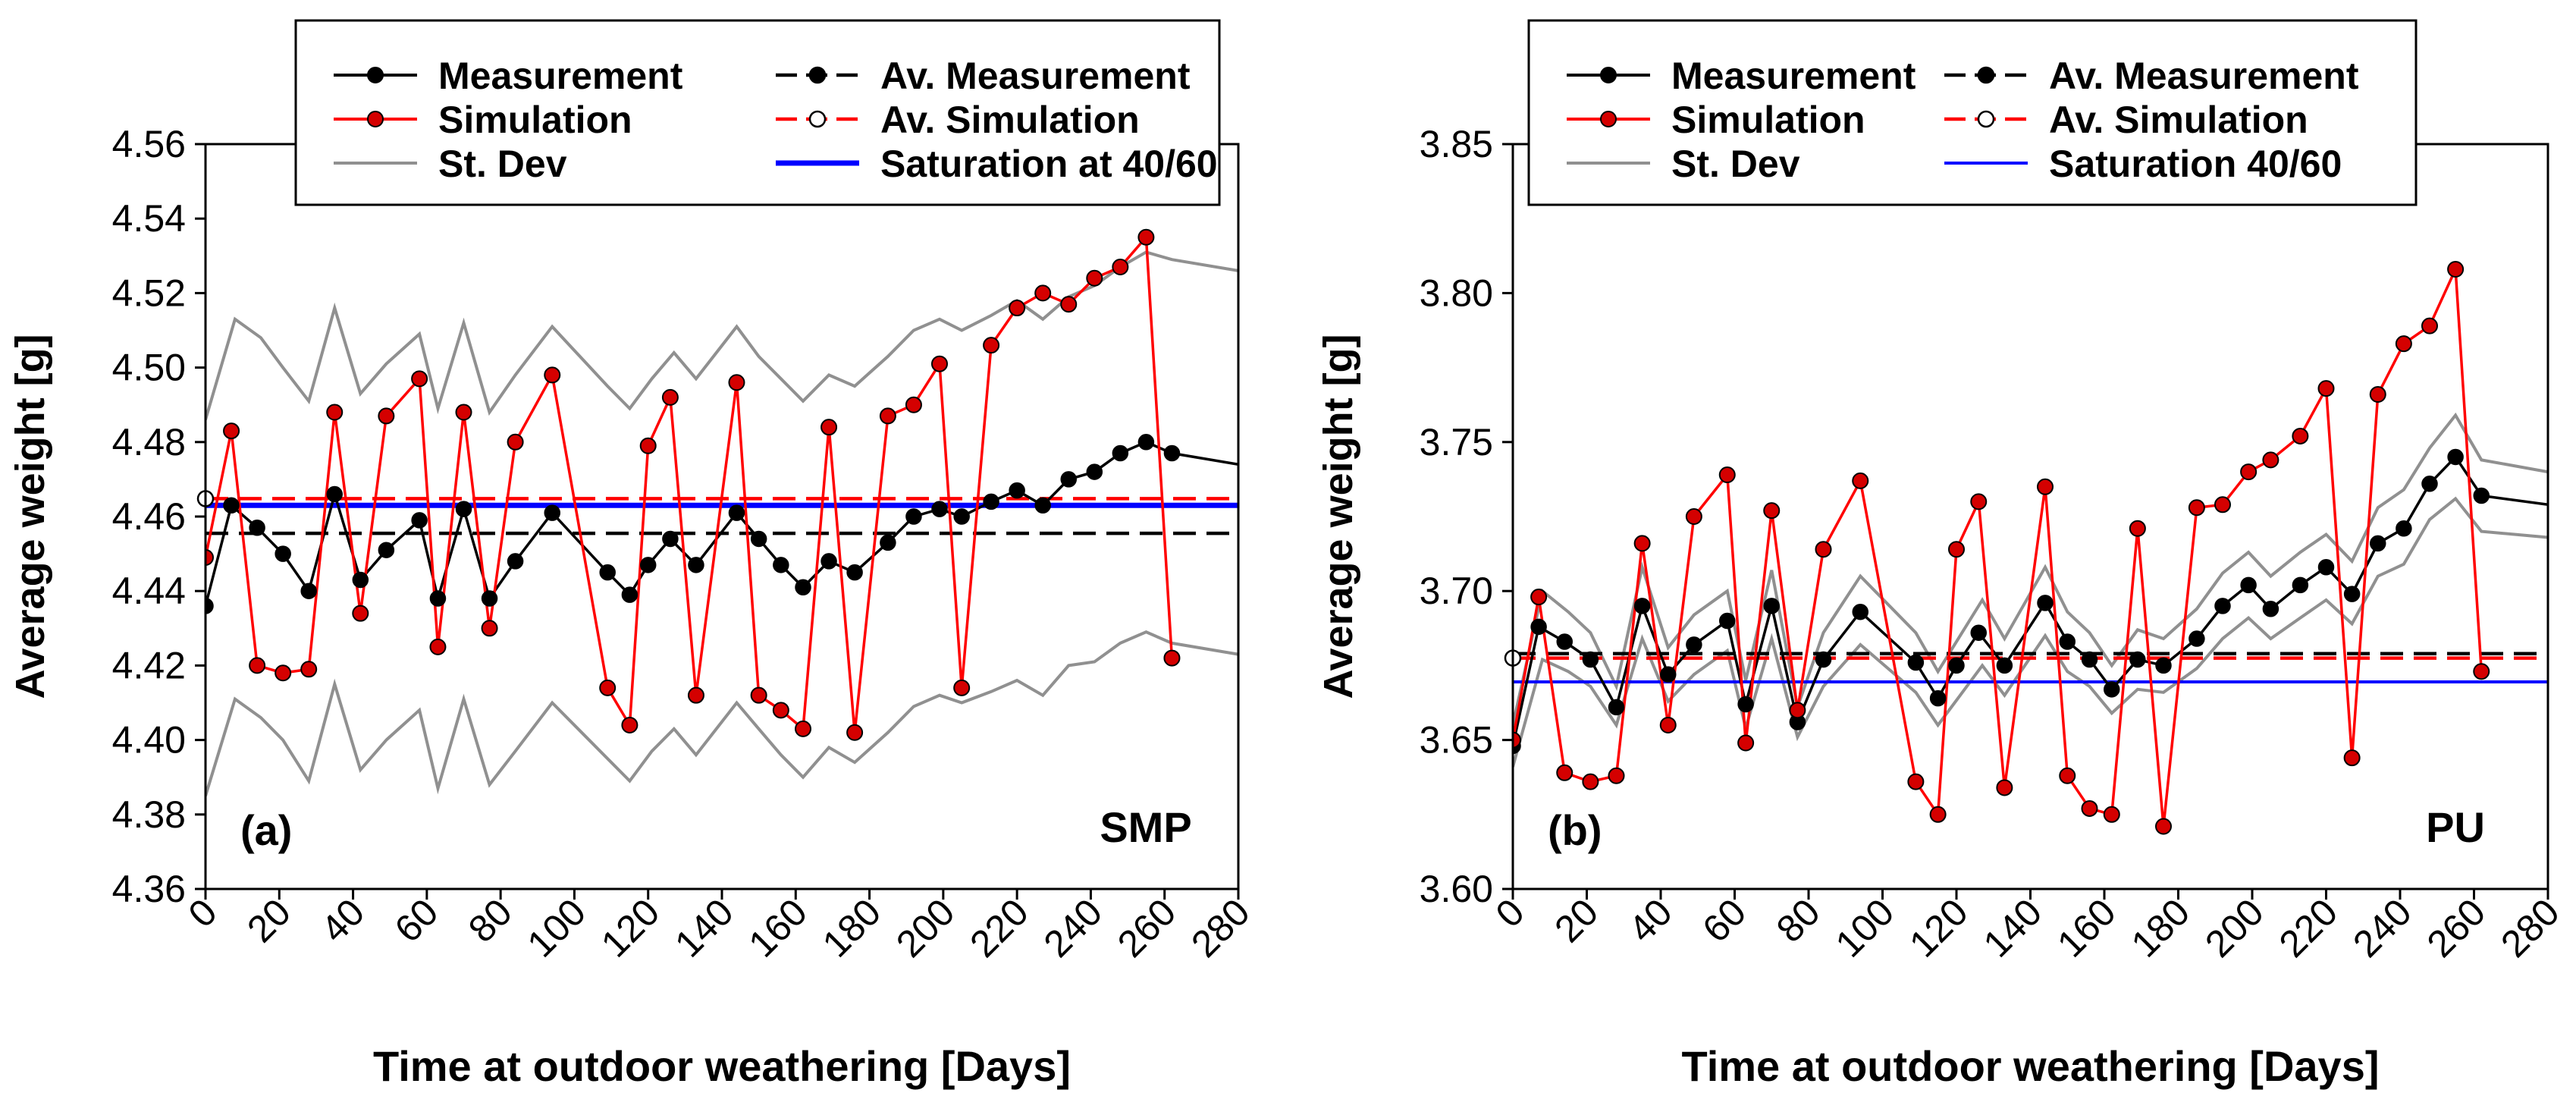 This screenshot has height=1115, width=2576. I want to click on y-tick-label: 4.36, so click(149, 889).